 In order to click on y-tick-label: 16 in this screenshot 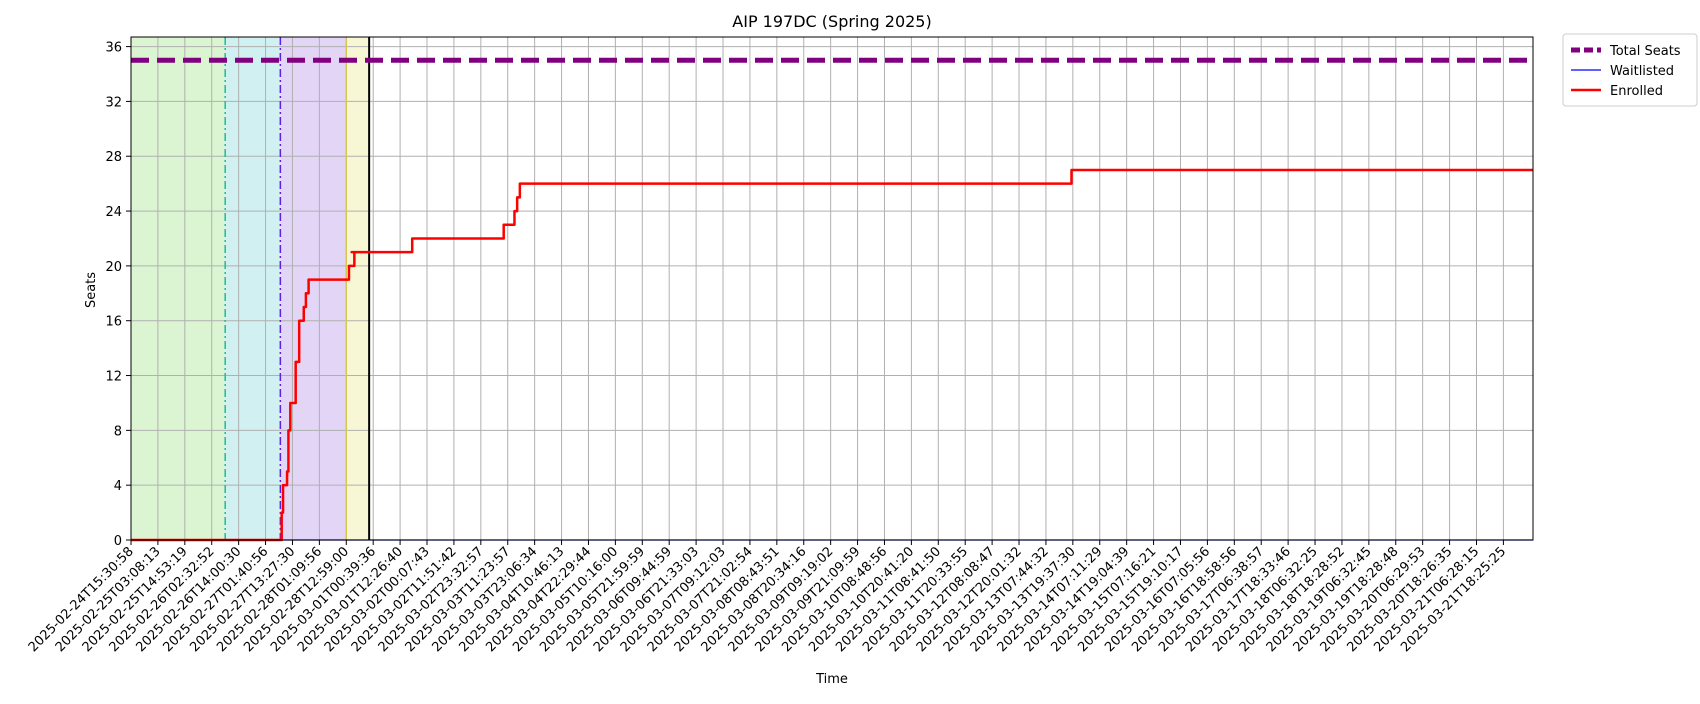, I will do `click(113, 322)`.